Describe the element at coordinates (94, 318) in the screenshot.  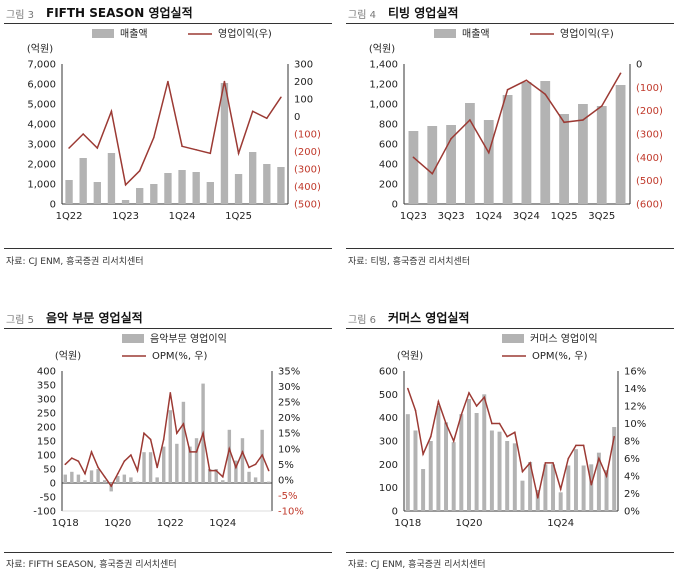
I see `panel-title: 음악 부문 영업실적` at that location.